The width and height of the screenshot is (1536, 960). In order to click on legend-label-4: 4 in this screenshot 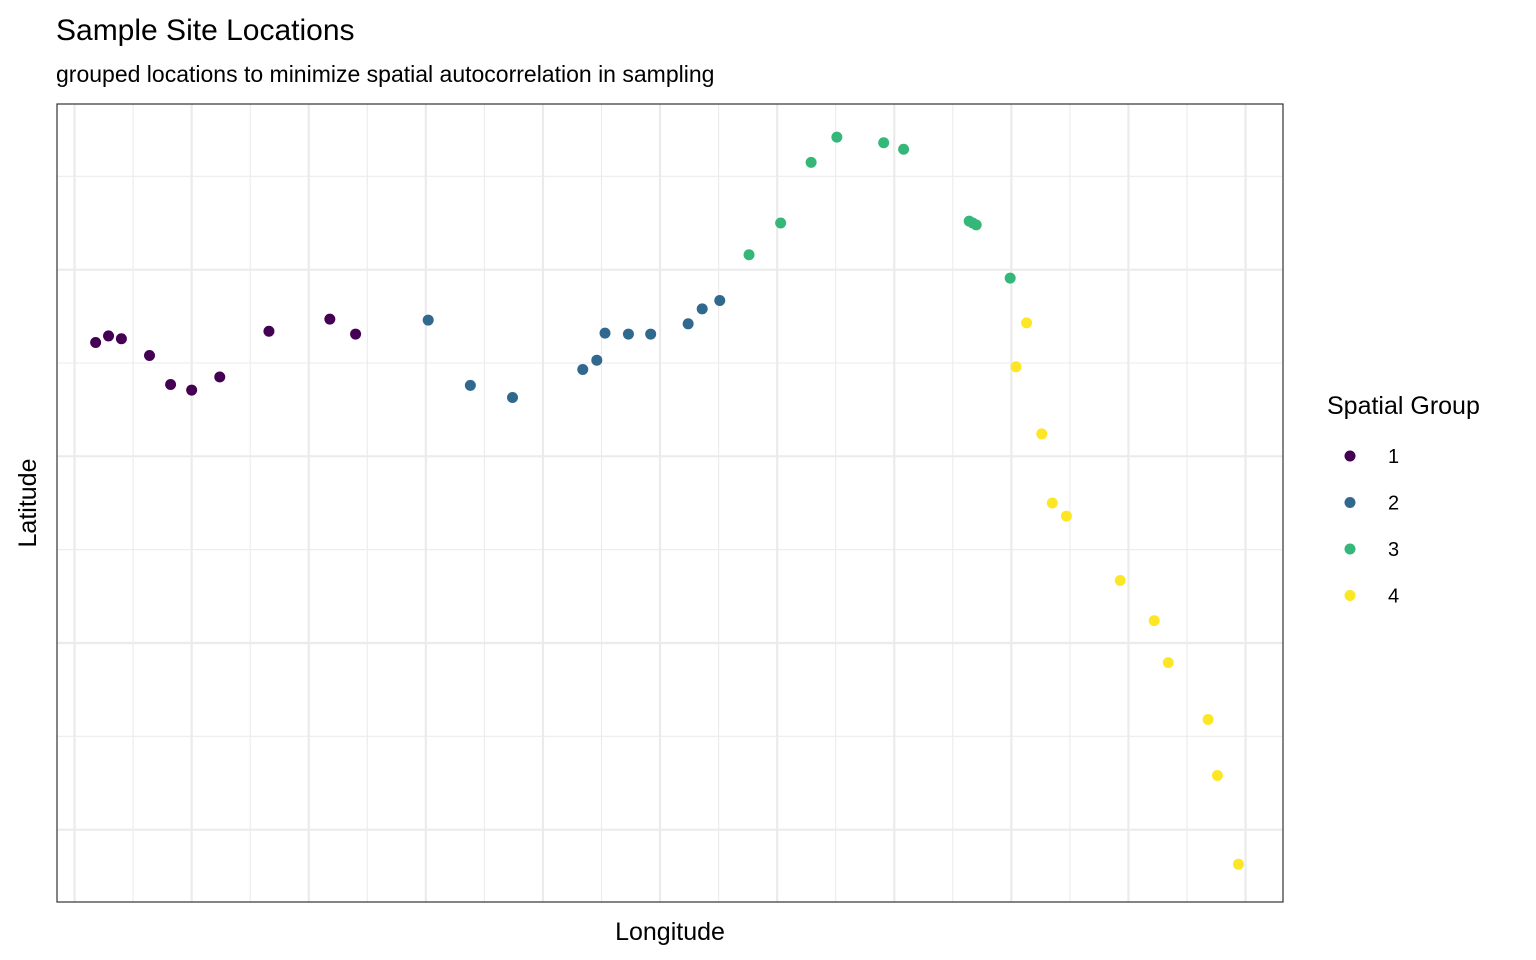, I will do `click(1393, 597)`.